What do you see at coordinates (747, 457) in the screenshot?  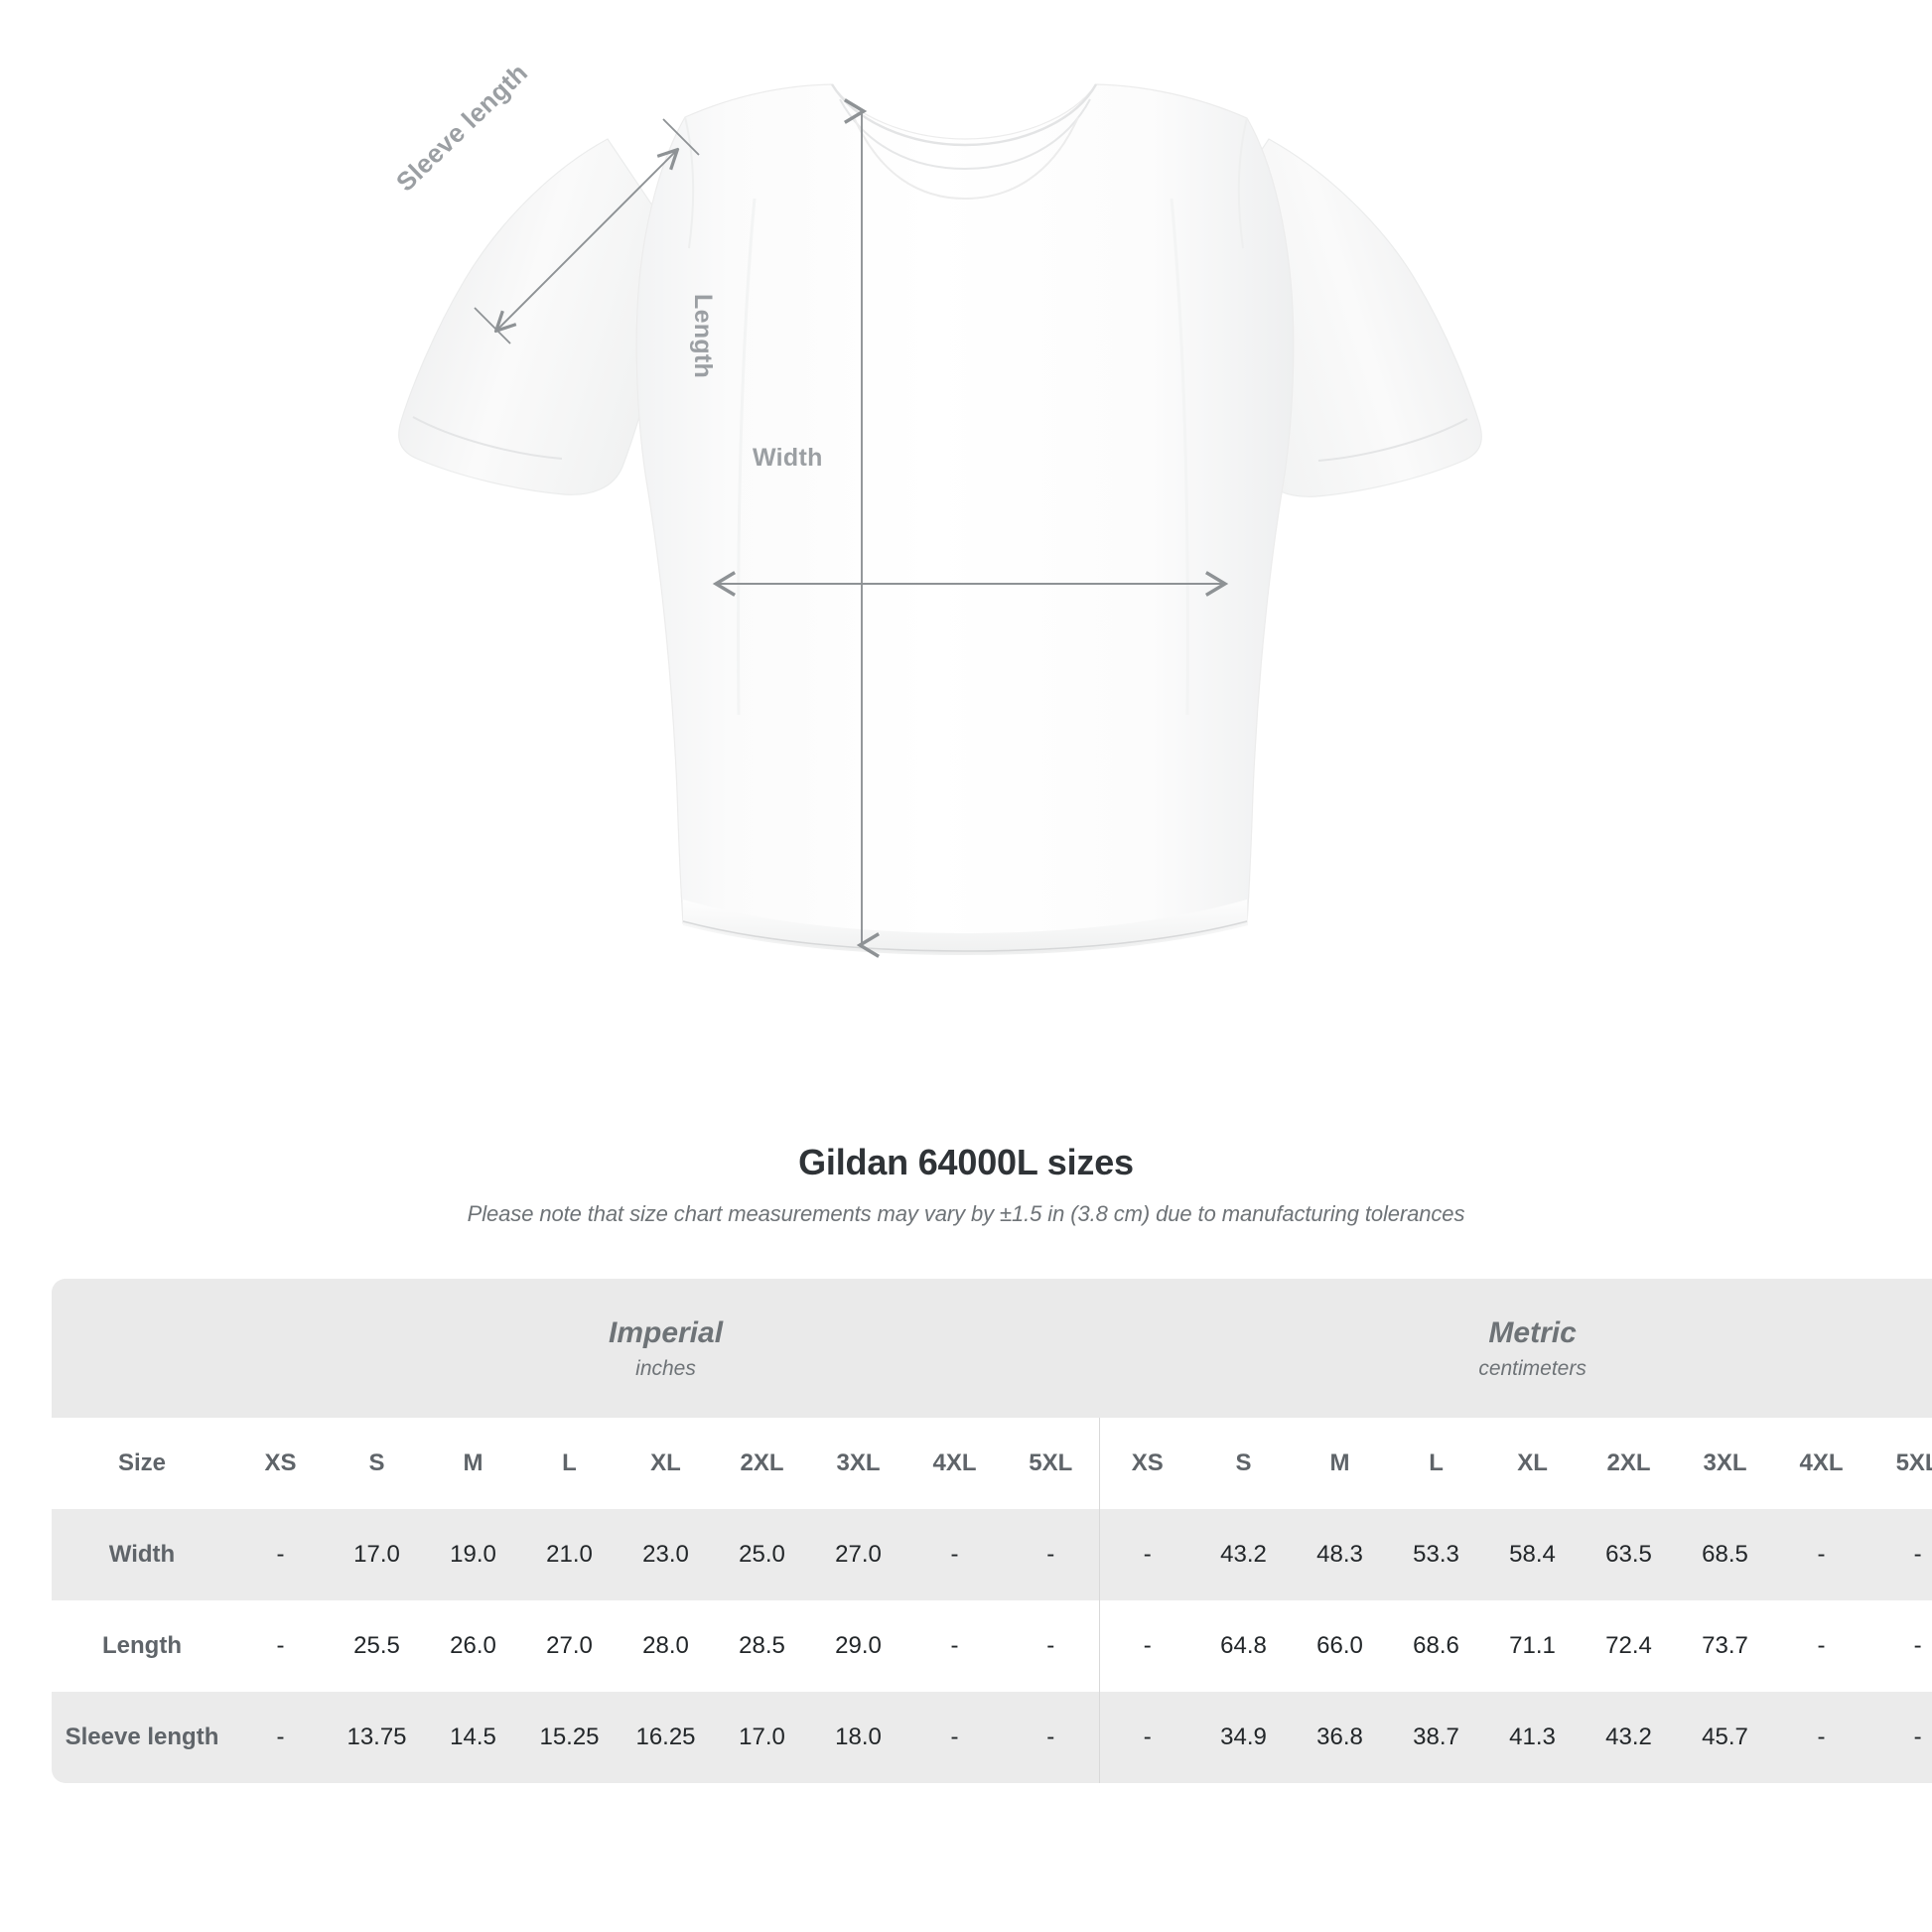 I see `fold-left` at bounding box center [747, 457].